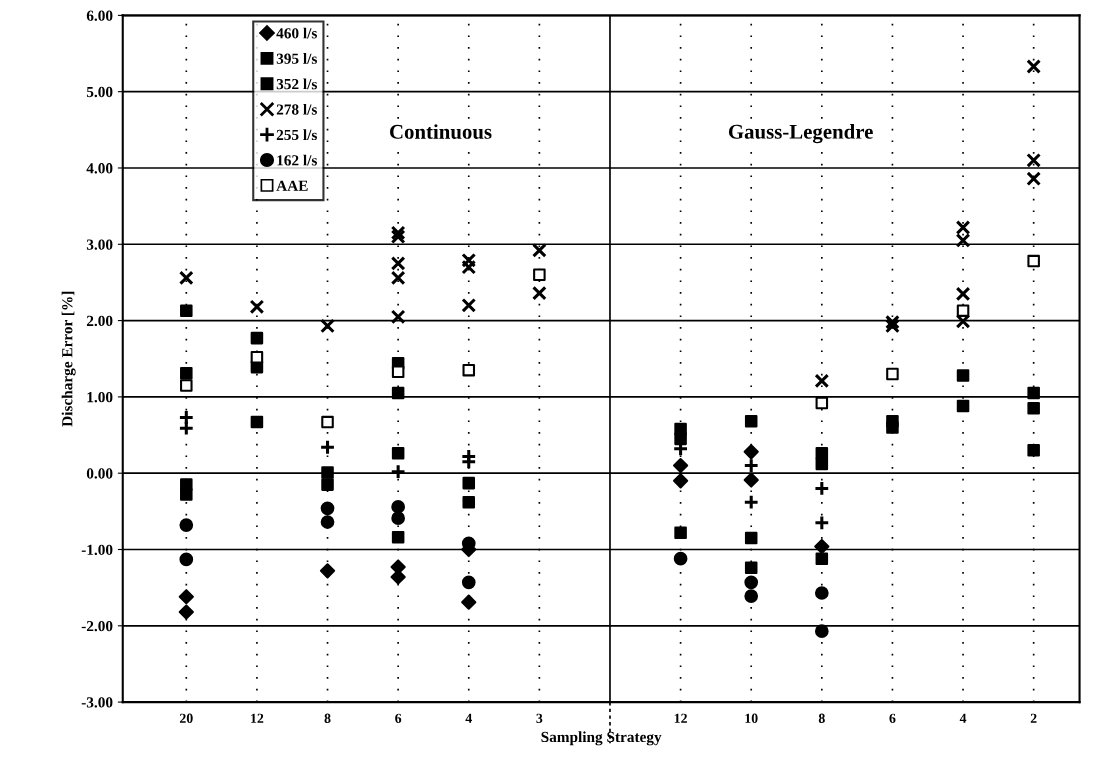 The image size is (1096, 769). Describe the element at coordinates (68, 359) in the screenshot. I see `y-axis-title: Discharge Error [%]` at that location.